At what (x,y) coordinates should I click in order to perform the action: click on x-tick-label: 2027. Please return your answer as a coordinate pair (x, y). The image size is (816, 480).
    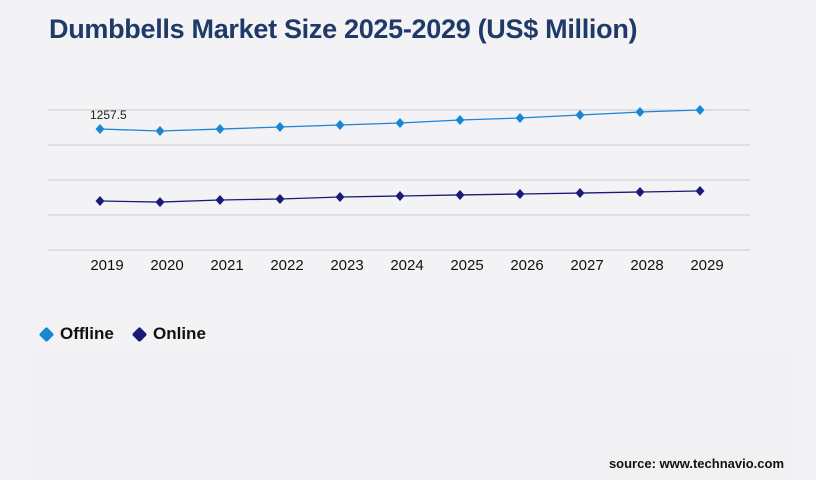
    Looking at the image, I should click on (586, 265).